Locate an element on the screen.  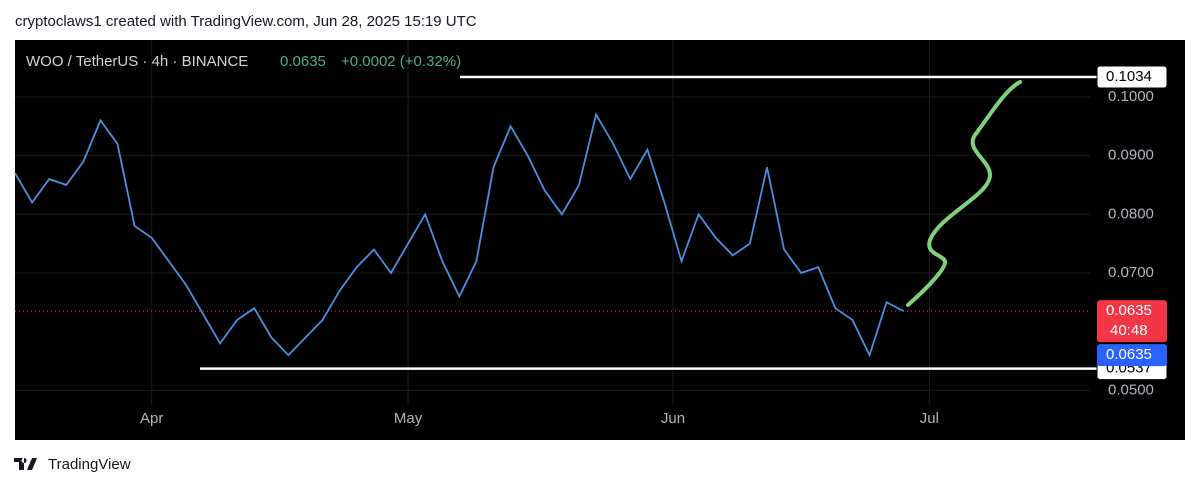
bid-label: 0.0635 is located at coordinates (1129, 354).